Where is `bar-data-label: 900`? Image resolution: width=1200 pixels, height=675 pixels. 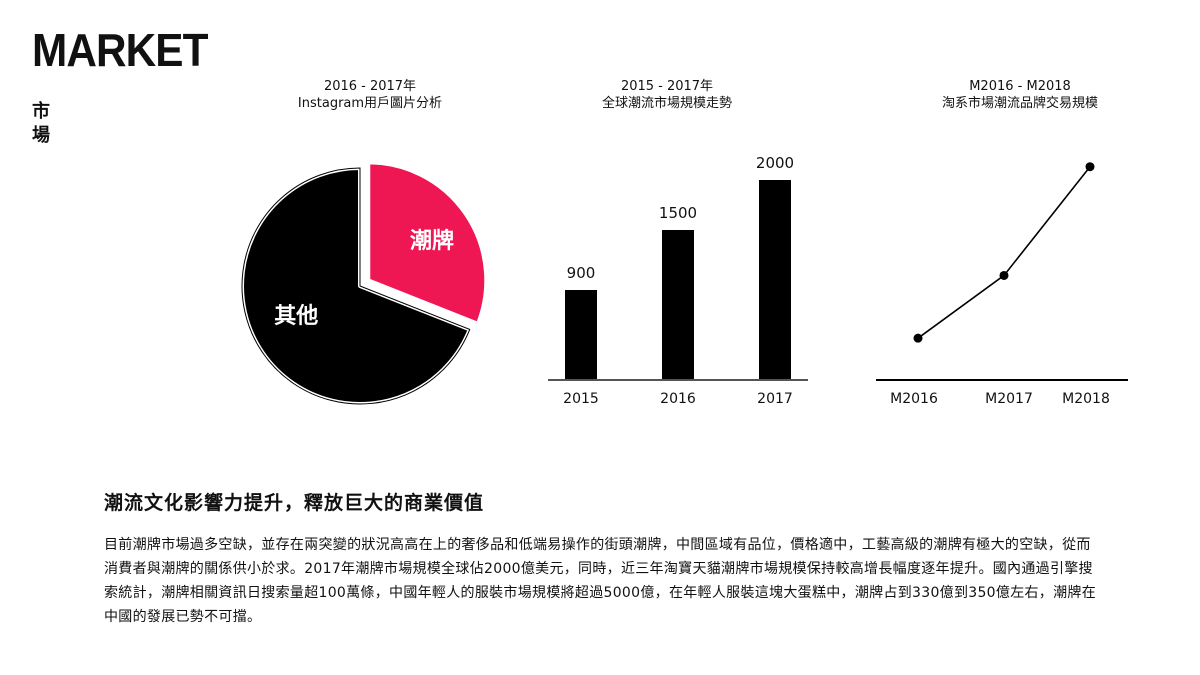 bar-data-label: 900 is located at coordinates (581, 273).